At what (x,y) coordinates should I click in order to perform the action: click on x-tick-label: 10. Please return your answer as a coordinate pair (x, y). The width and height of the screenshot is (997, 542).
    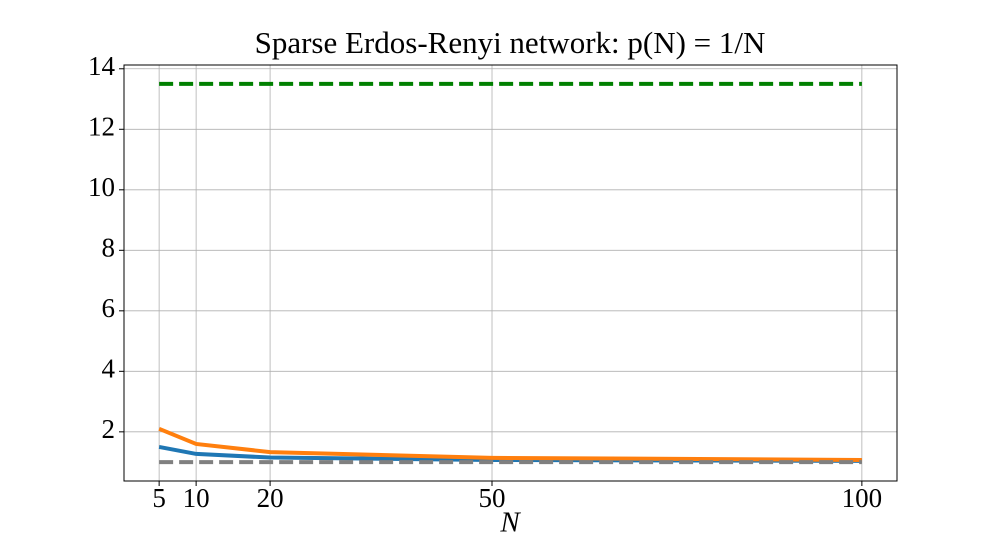
    Looking at the image, I should click on (196, 498).